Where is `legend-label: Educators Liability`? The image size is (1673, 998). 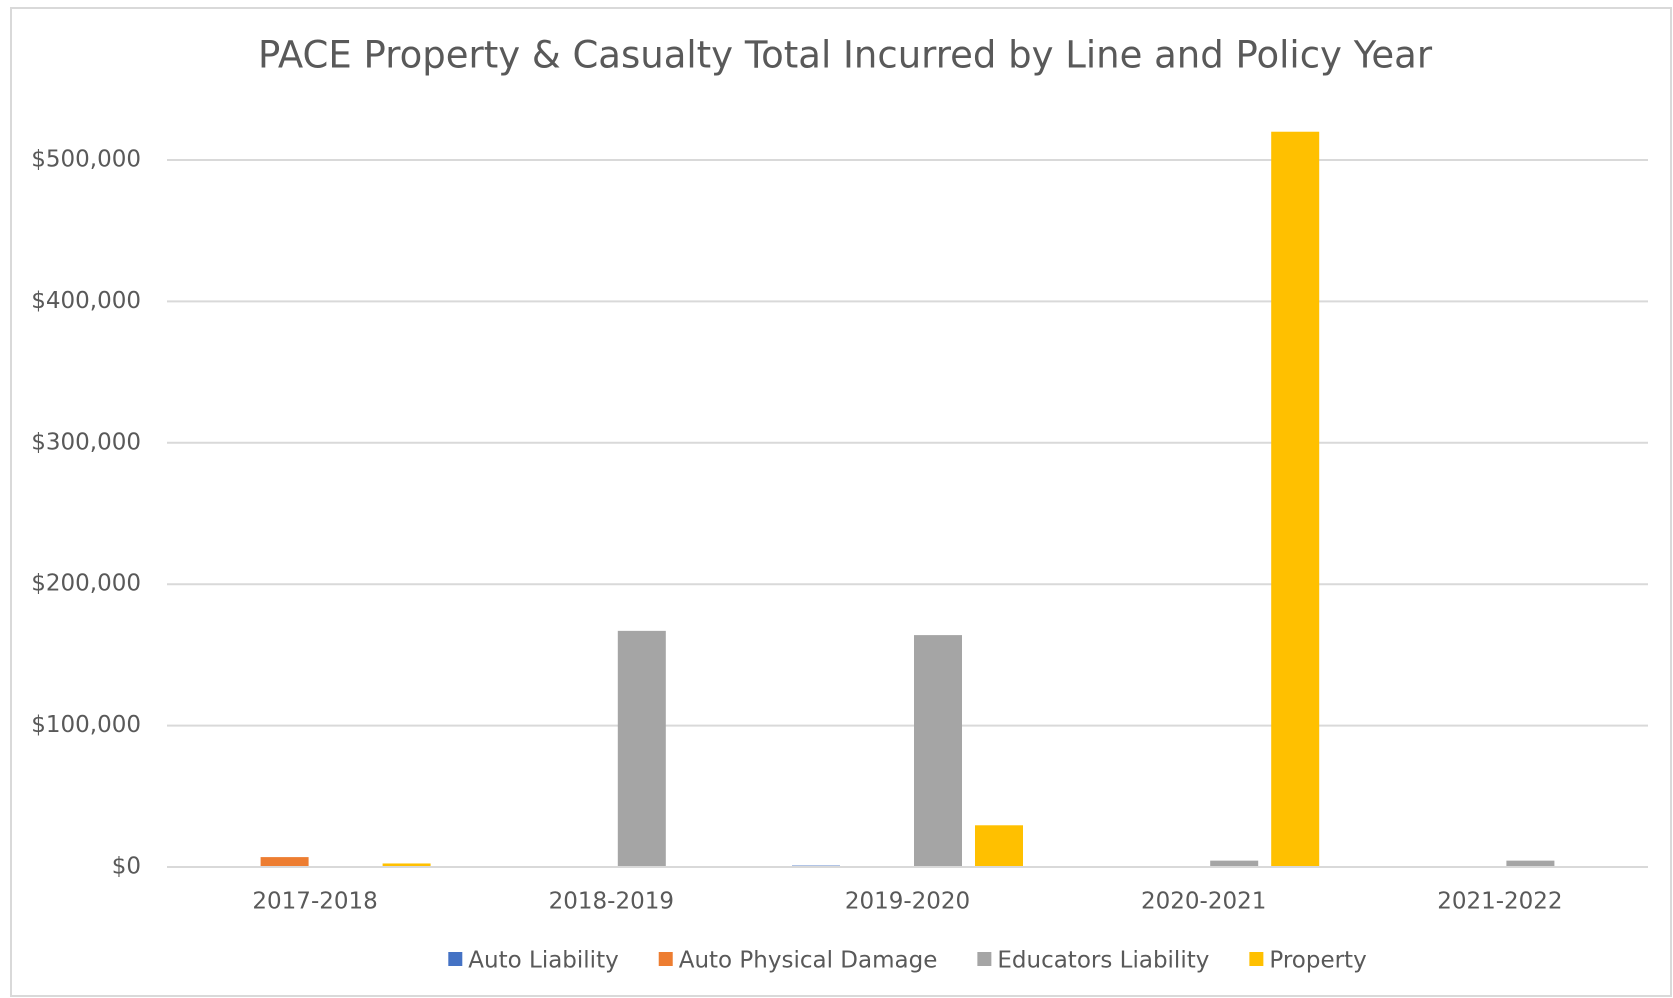
legend-label: Educators Liability is located at coordinates (1103, 961).